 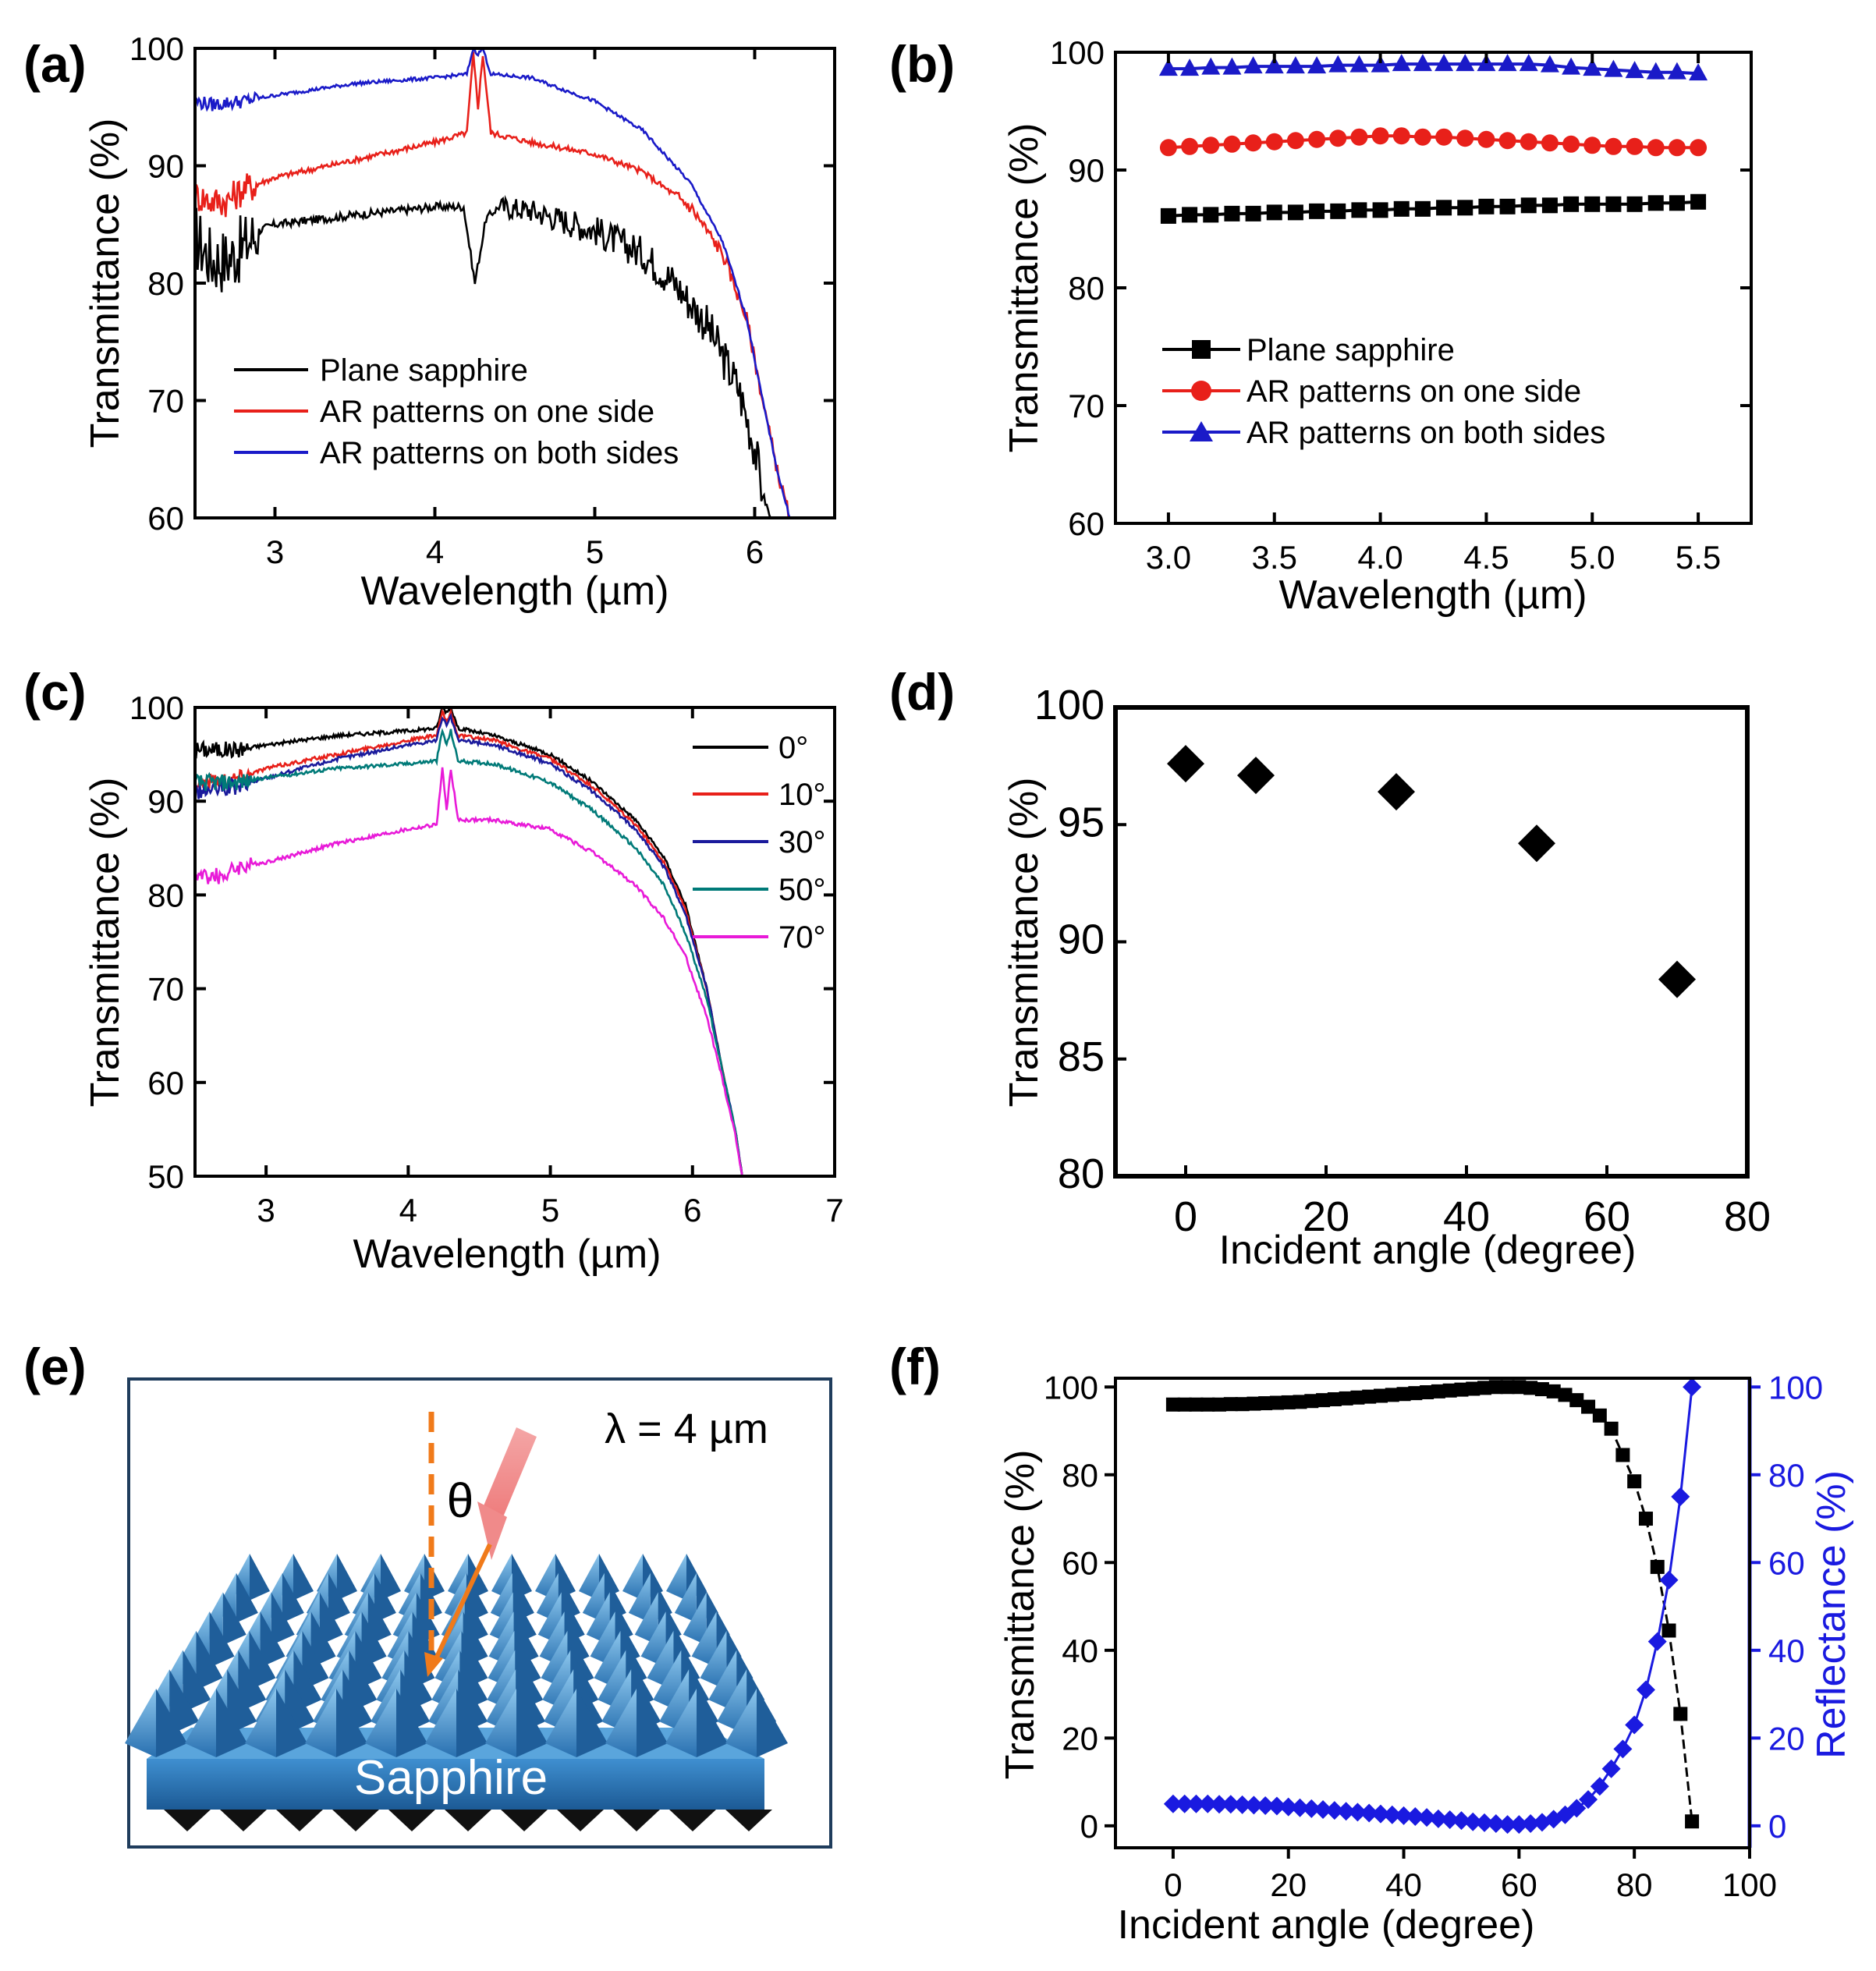 What do you see at coordinates (1351, 350) in the screenshot?
I see `legend-b-plane: Plane sapphire` at bounding box center [1351, 350].